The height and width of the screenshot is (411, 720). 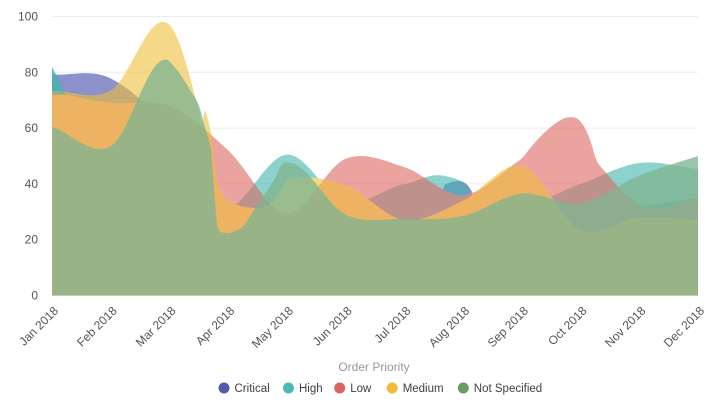 What do you see at coordinates (28, 17) in the screenshot?
I see `svg-text: 100` at bounding box center [28, 17].